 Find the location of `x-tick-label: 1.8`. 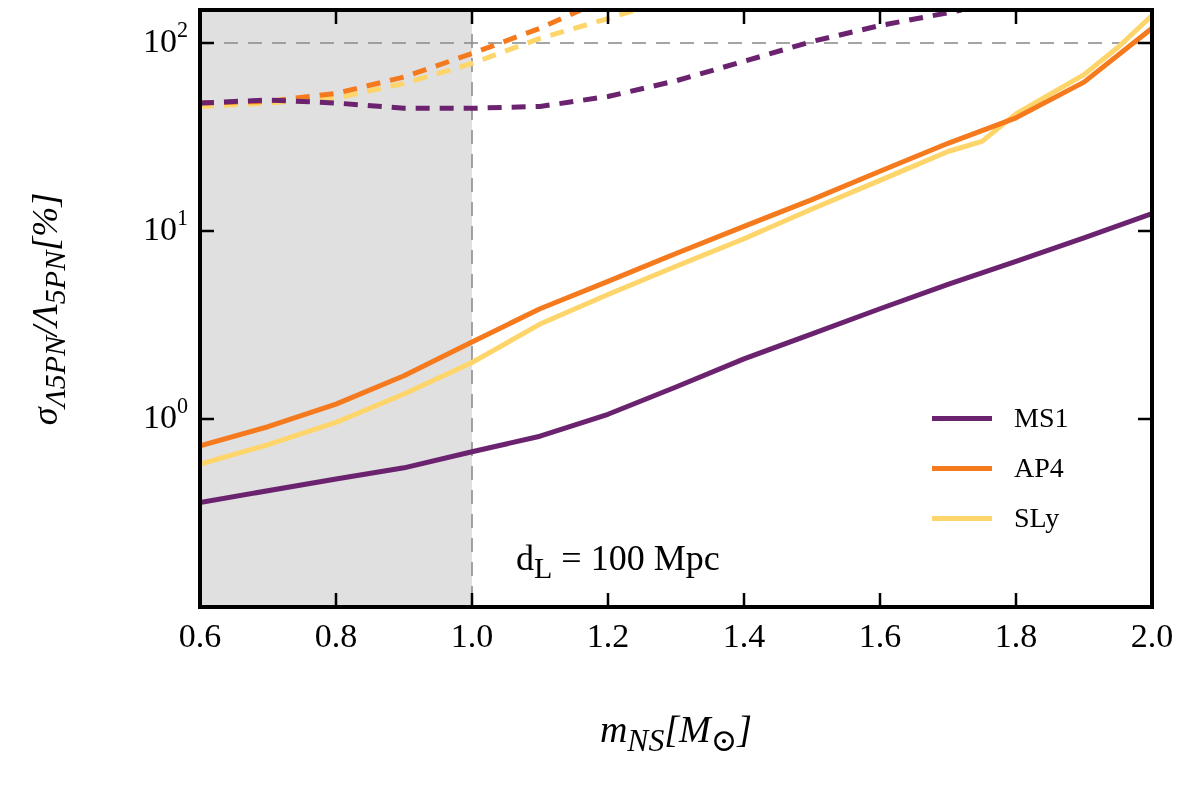

x-tick-label: 1.8 is located at coordinates (1016, 635).